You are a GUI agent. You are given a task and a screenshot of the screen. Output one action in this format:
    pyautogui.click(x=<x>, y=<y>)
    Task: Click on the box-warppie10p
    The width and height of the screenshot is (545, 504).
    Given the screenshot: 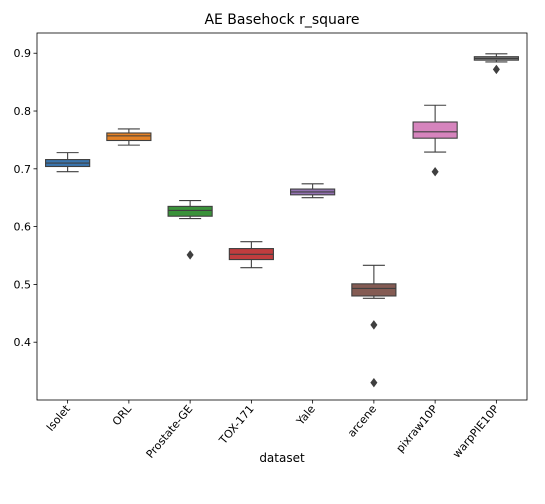 What is the action you would take?
    pyautogui.click(x=496, y=64)
    